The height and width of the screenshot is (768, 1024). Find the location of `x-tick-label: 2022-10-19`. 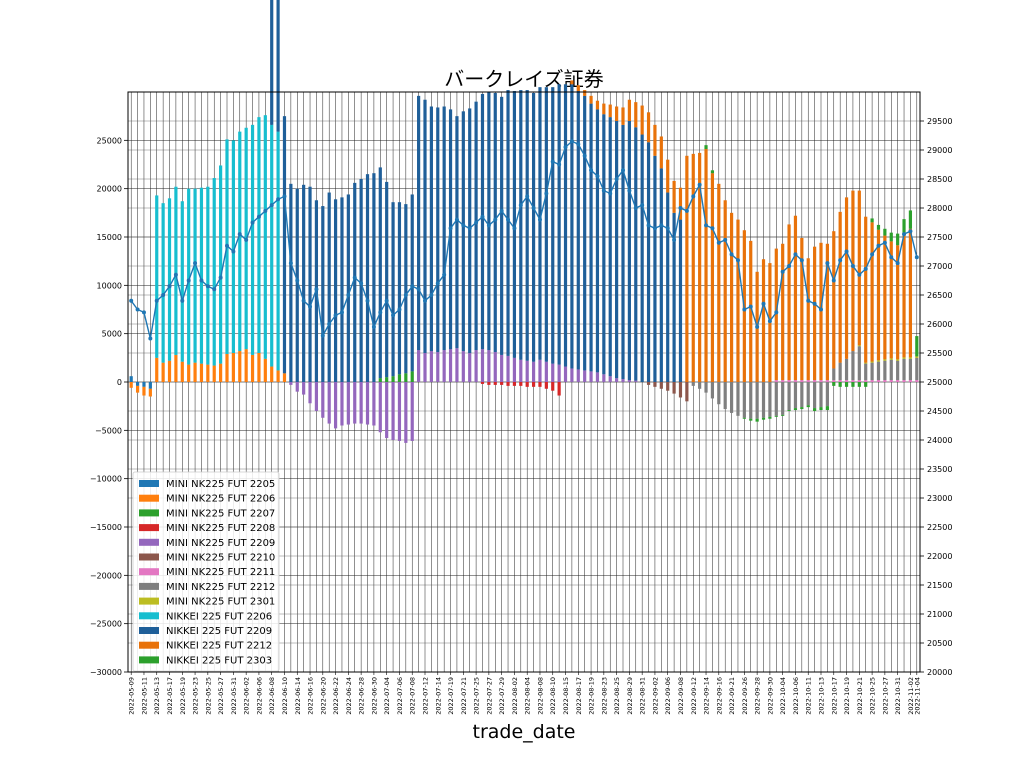

x-tick-label: 2022-10-19 is located at coordinates (847, 696).